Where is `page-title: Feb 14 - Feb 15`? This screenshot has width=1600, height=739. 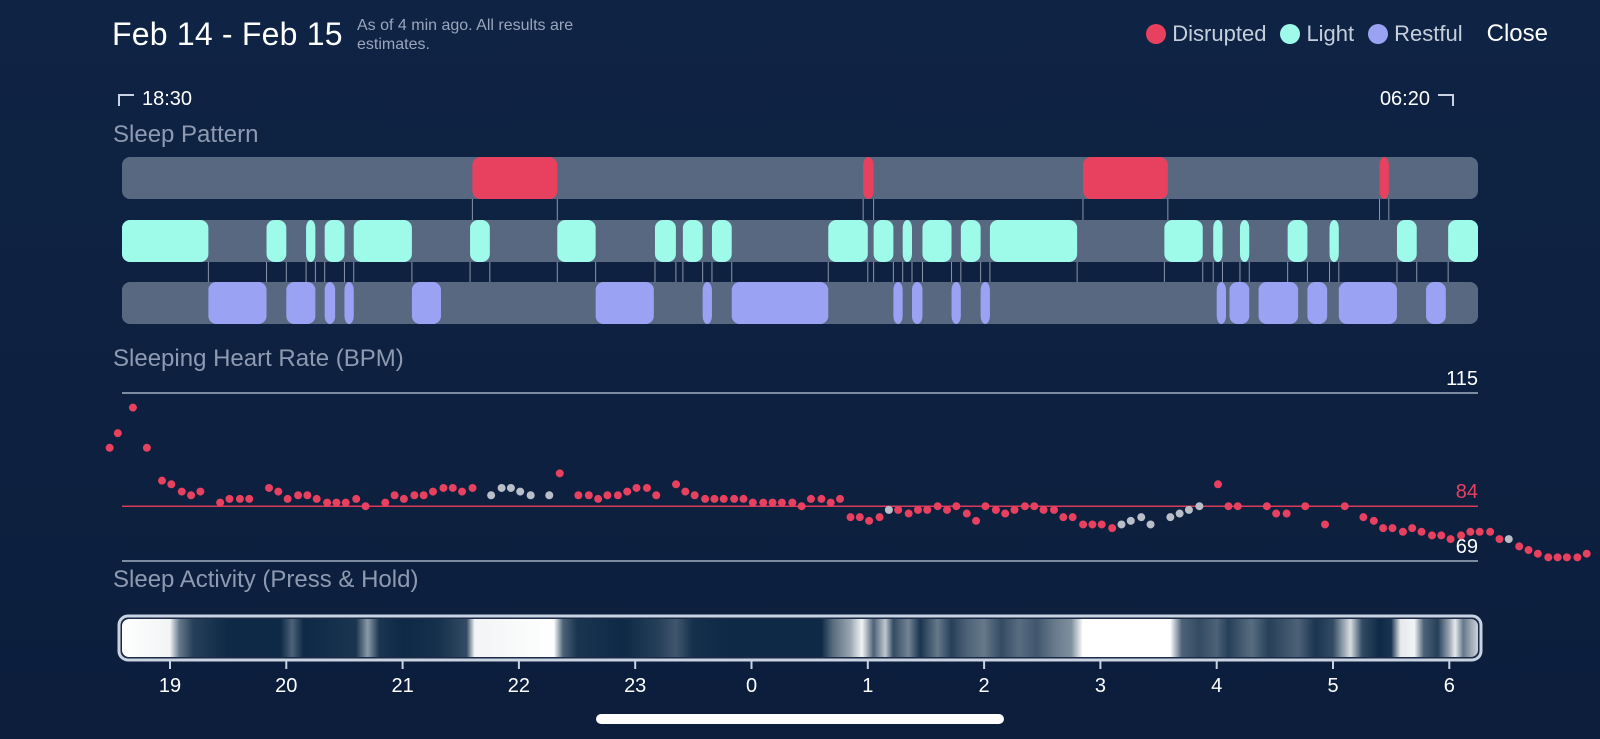
page-title: Feb 14 - Feb 15 is located at coordinates (227, 34).